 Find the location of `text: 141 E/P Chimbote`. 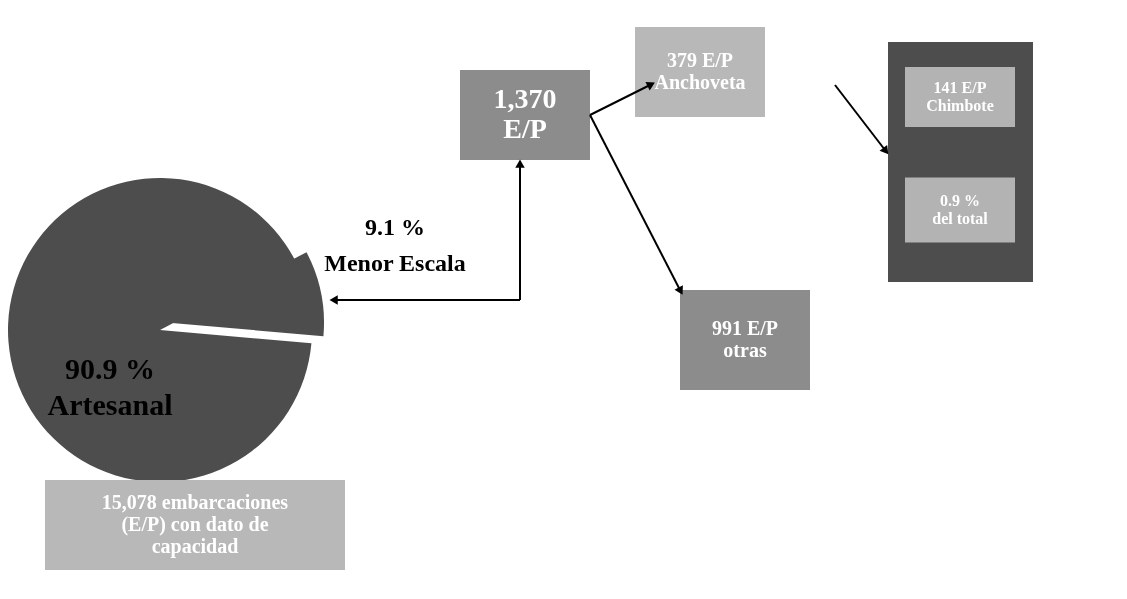

text: 141 E/P Chimbote is located at coordinates (960, 96).